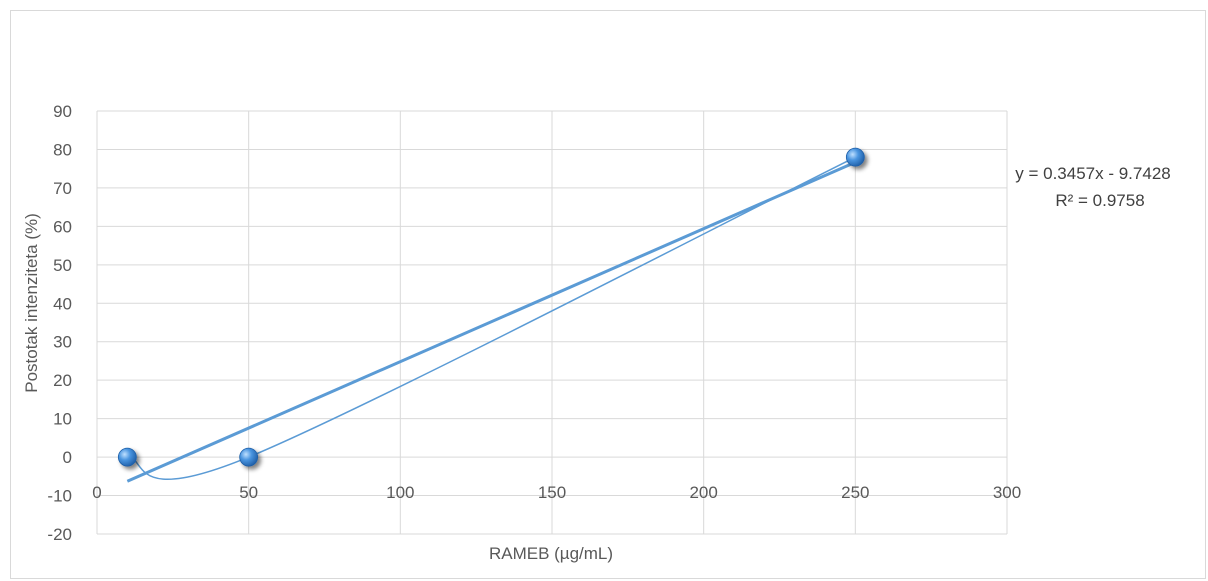 The height and width of the screenshot is (581, 1208). I want to click on trendline-equation-label: y = 0.3457x - 9.7428, so click(1092, 173).